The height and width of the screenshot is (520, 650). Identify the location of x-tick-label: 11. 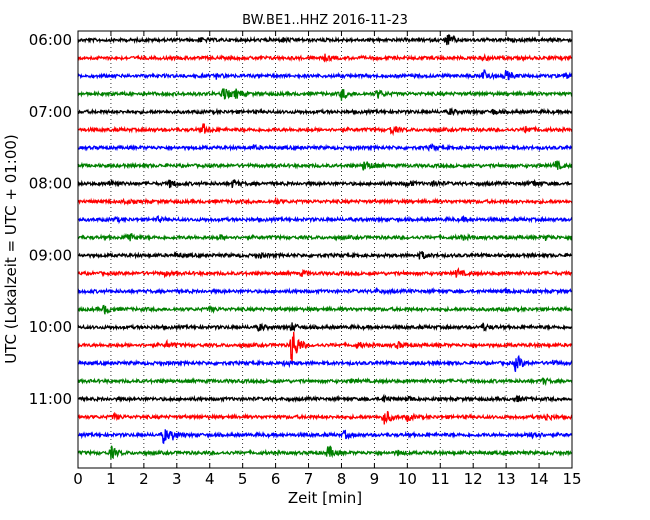
(440, 479).